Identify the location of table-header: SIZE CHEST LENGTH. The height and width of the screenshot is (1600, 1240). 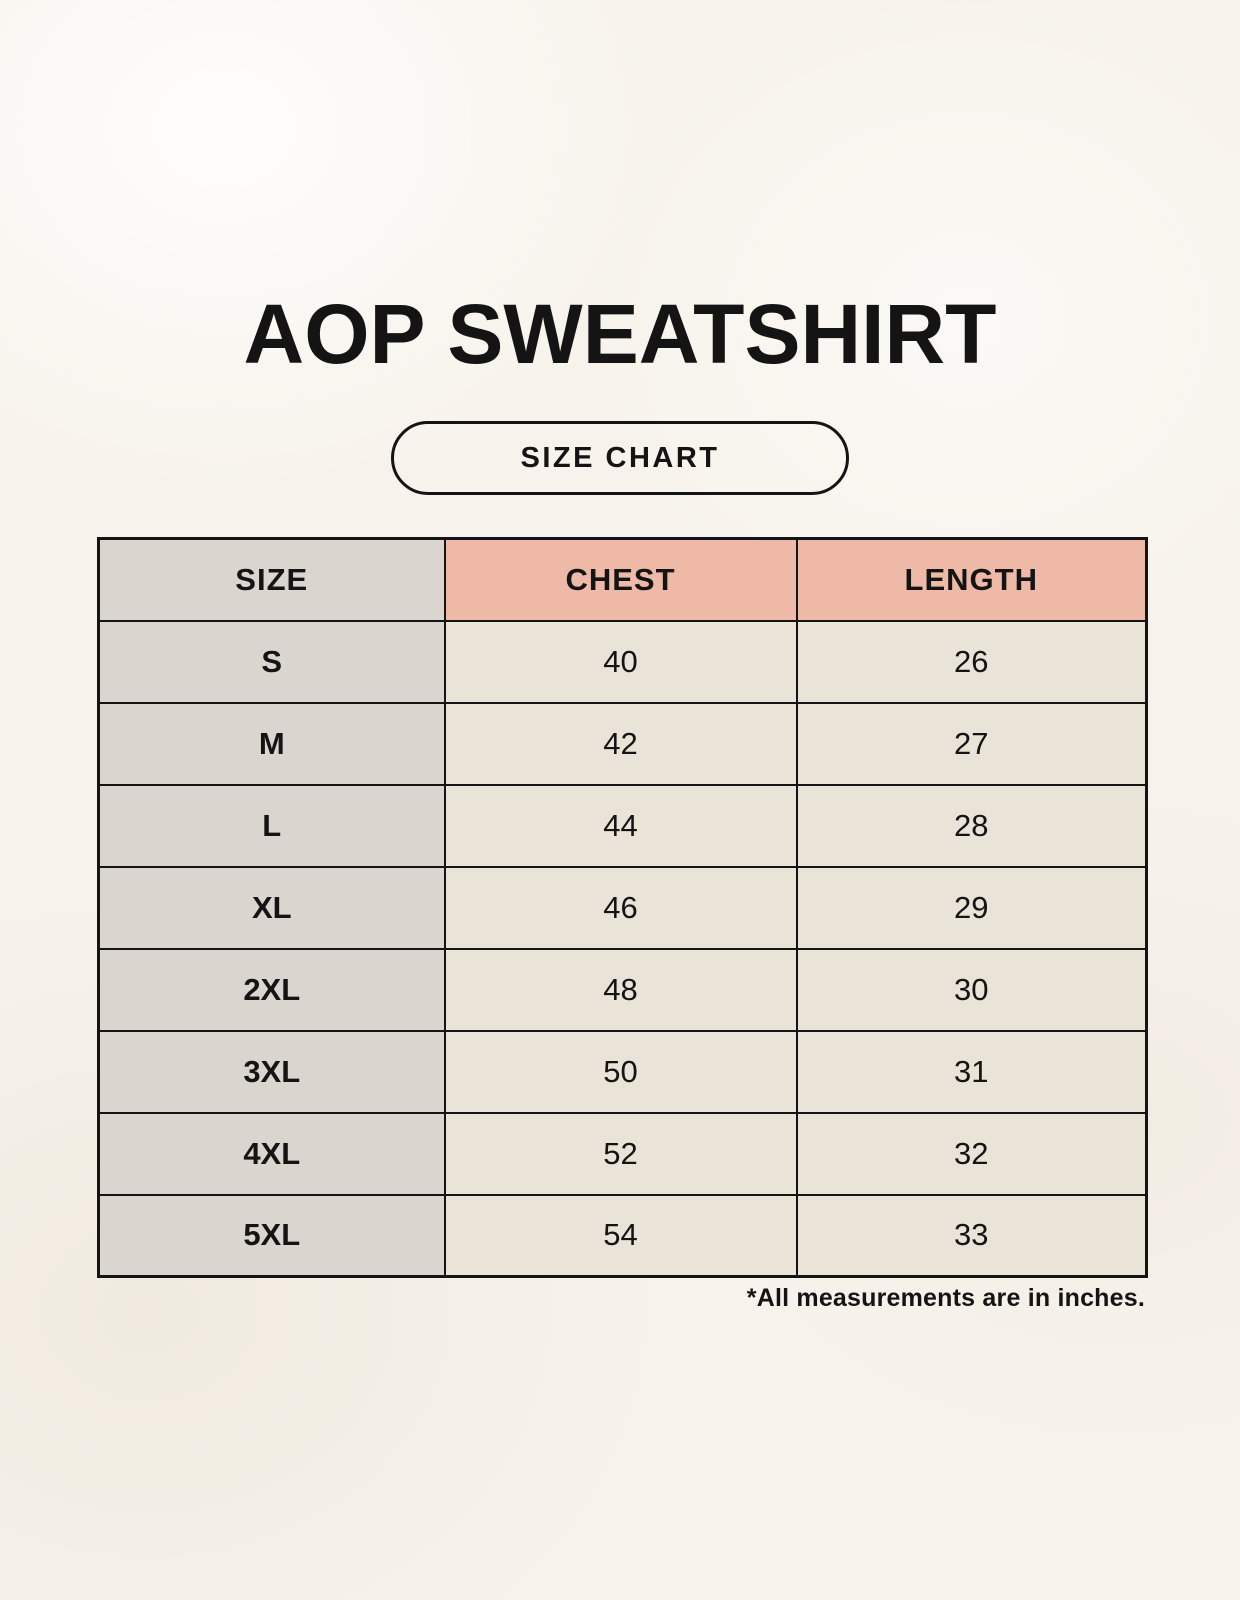
(622, 579).